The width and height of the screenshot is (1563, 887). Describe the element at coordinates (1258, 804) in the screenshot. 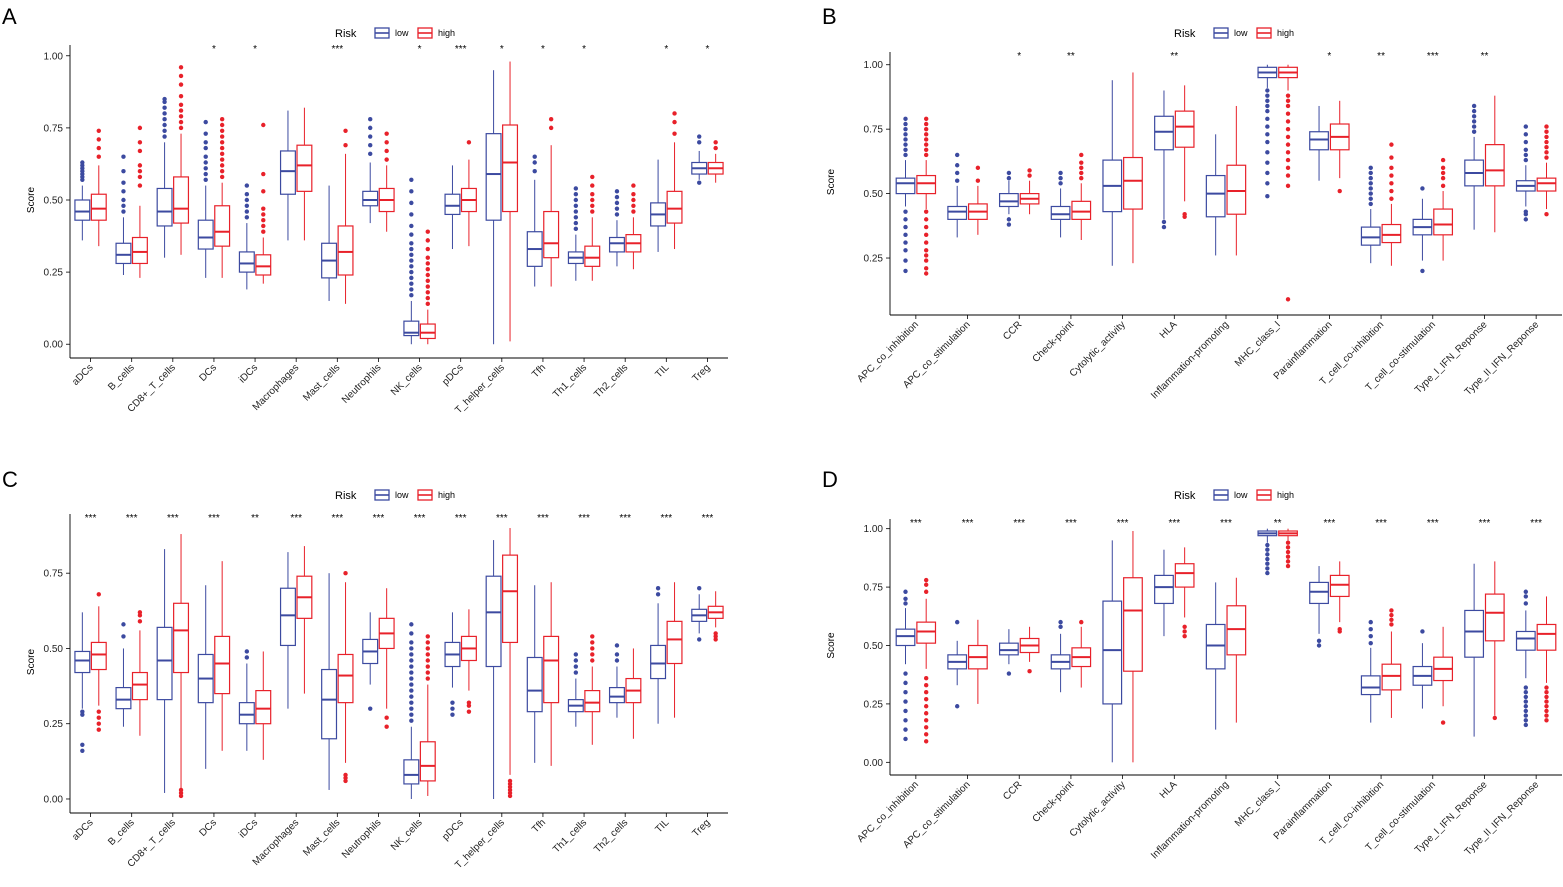

I see `x-tick-label: MHC_class_I` at that location.